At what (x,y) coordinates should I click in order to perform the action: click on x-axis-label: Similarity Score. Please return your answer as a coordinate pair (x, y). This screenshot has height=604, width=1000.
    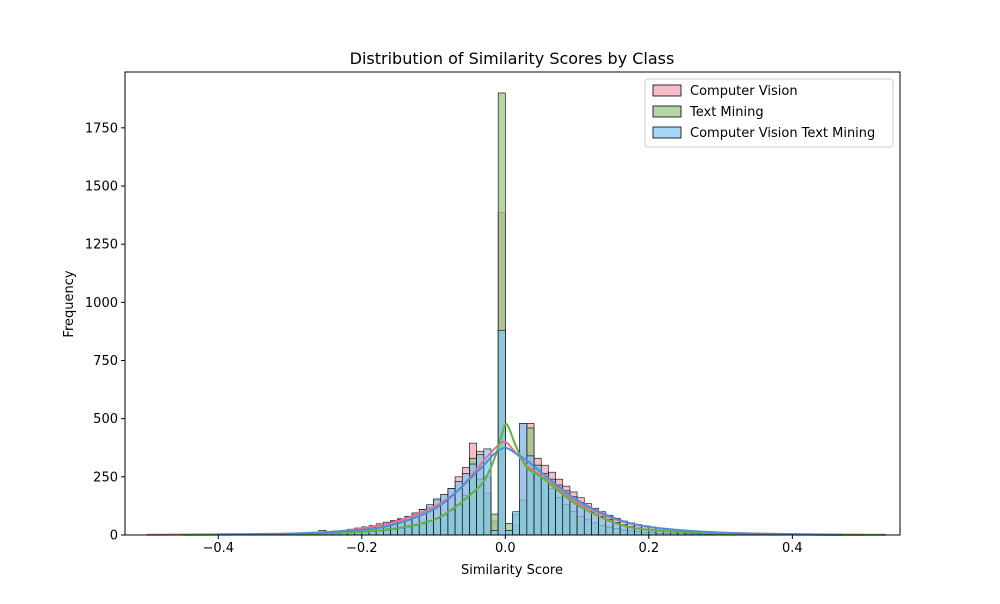
    Looking at the image, I should click on (512, 570).